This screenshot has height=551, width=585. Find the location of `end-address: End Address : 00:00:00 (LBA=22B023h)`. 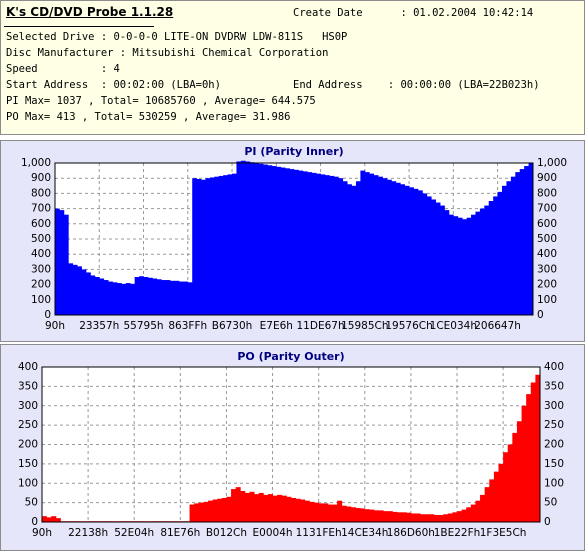

end-address: End Address : 00:00:00 (LBA=22B023h) is located at coordinates (416, 85).